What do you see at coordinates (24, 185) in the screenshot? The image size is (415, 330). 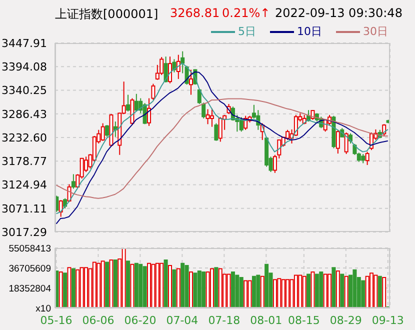 I see `y-tick-label: 3124.94` at bounding box center [24, 185].